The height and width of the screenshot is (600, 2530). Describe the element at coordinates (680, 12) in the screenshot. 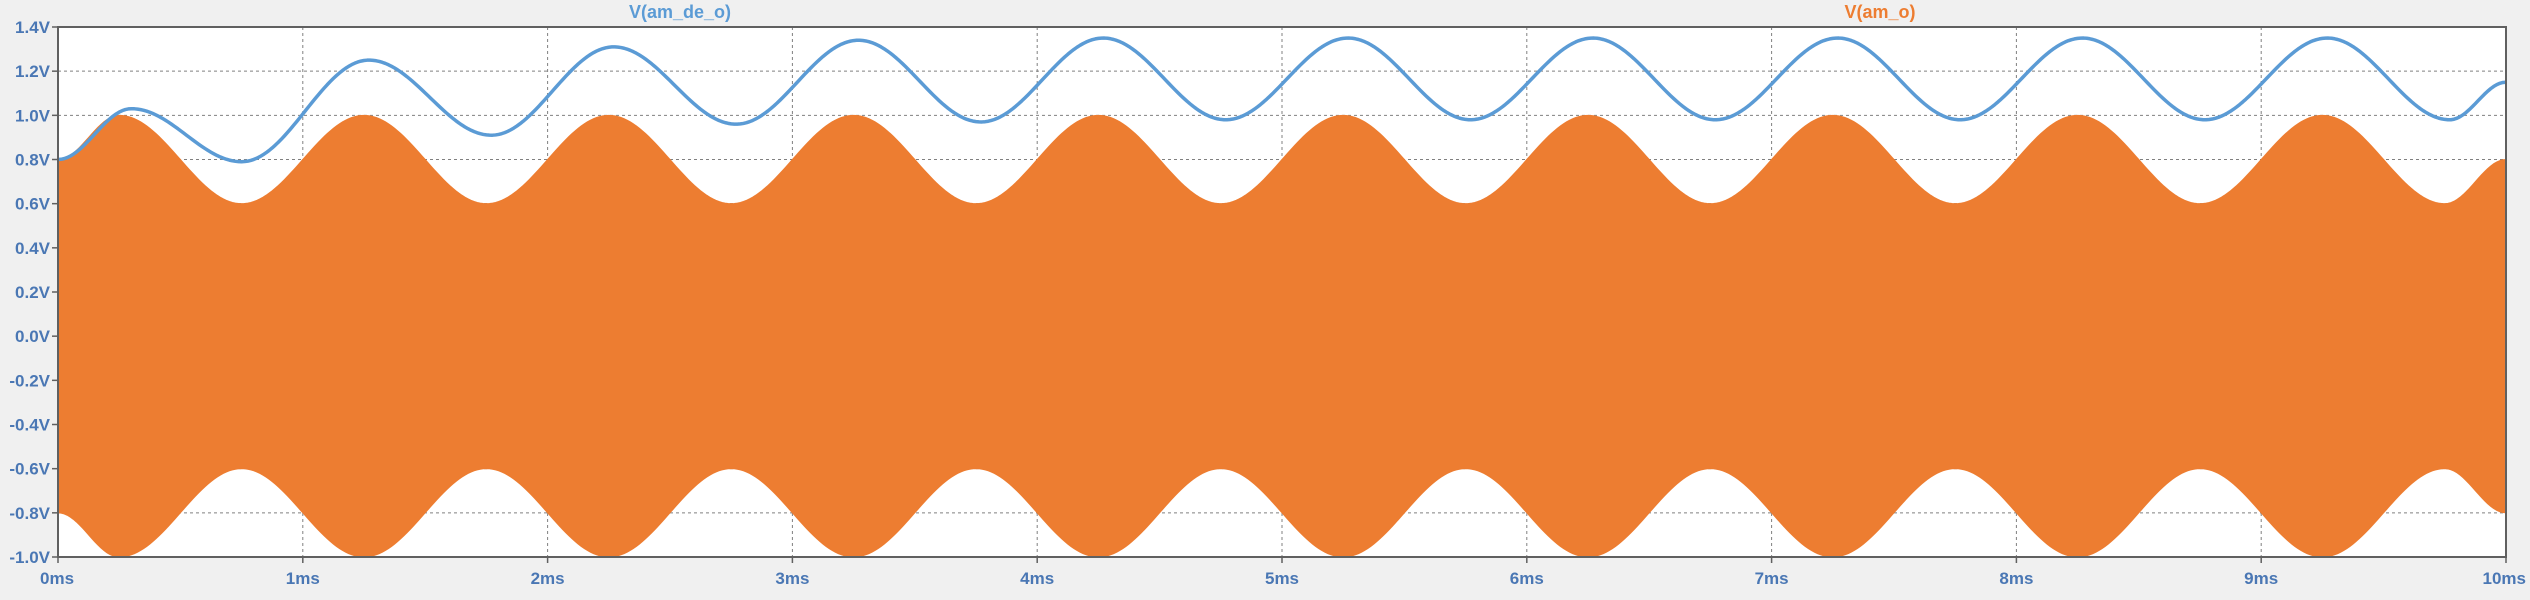

I see `legend-label: V(am_de_o)` at that location.